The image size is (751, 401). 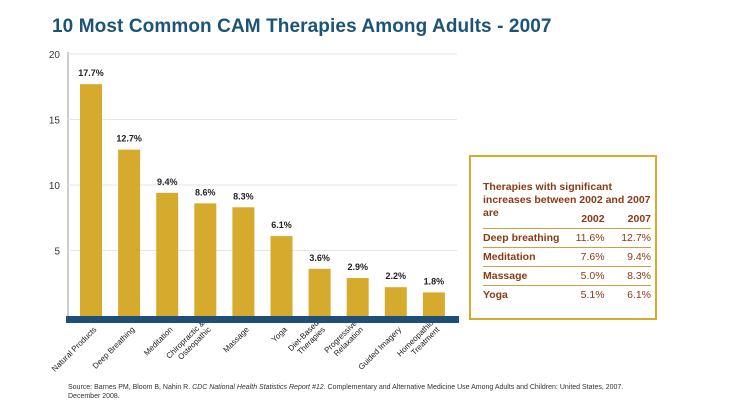 What do you see at coordinates (521, 238) in the screenshot?
I see `row-name: Deep breathing` at bounding box center [521, 238].